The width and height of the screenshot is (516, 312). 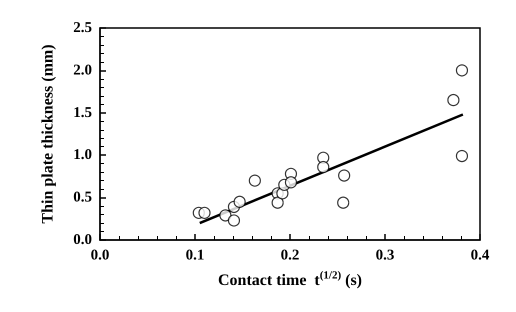 I want to click on y-tick-label: 0.5, so click(x=82, y=198).